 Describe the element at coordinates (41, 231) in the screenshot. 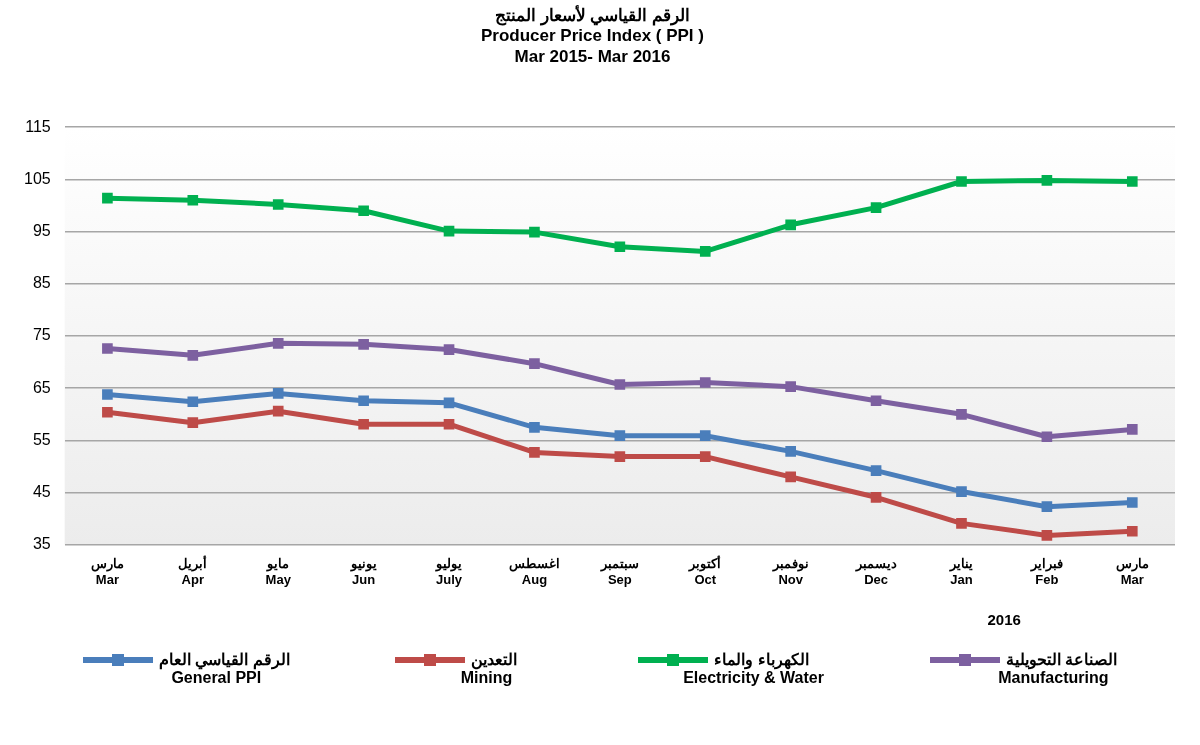

I see `y-tick-label: 95` at that location.